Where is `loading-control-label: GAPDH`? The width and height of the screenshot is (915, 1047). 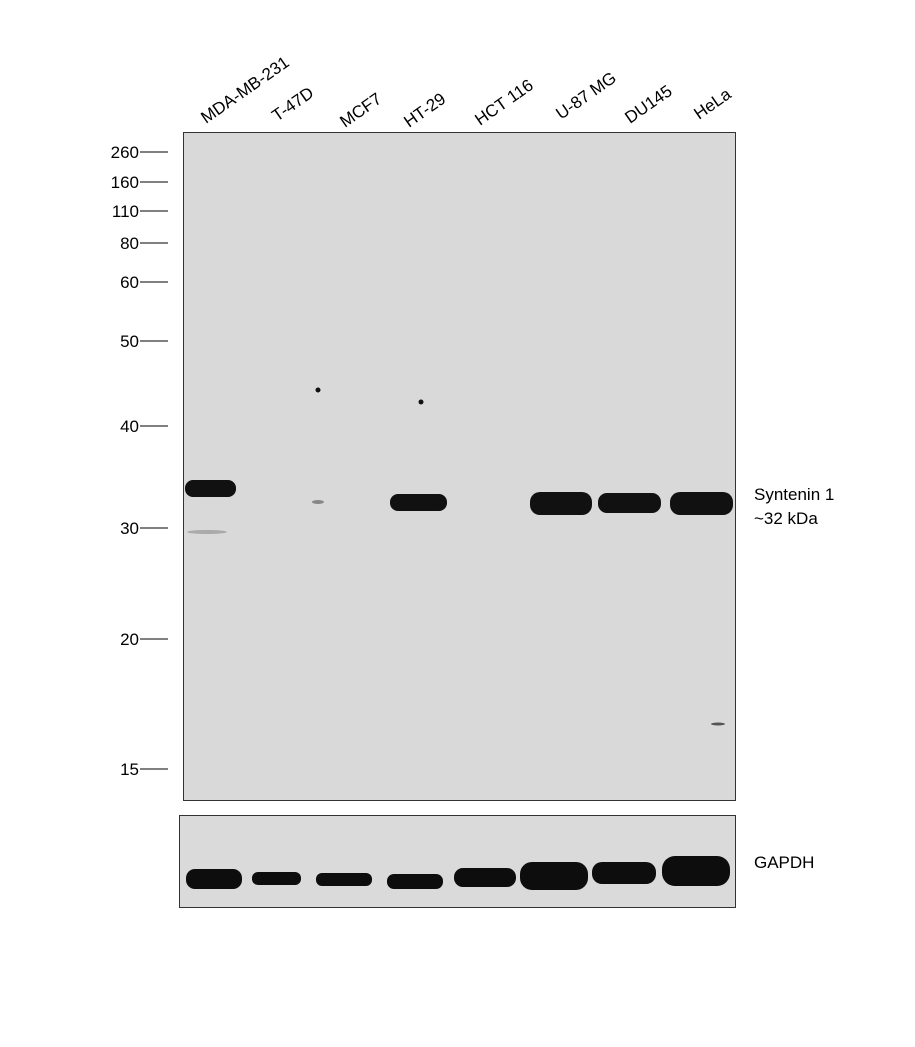
loading-control-label: GAPDH is located at coordinates (784, 862).